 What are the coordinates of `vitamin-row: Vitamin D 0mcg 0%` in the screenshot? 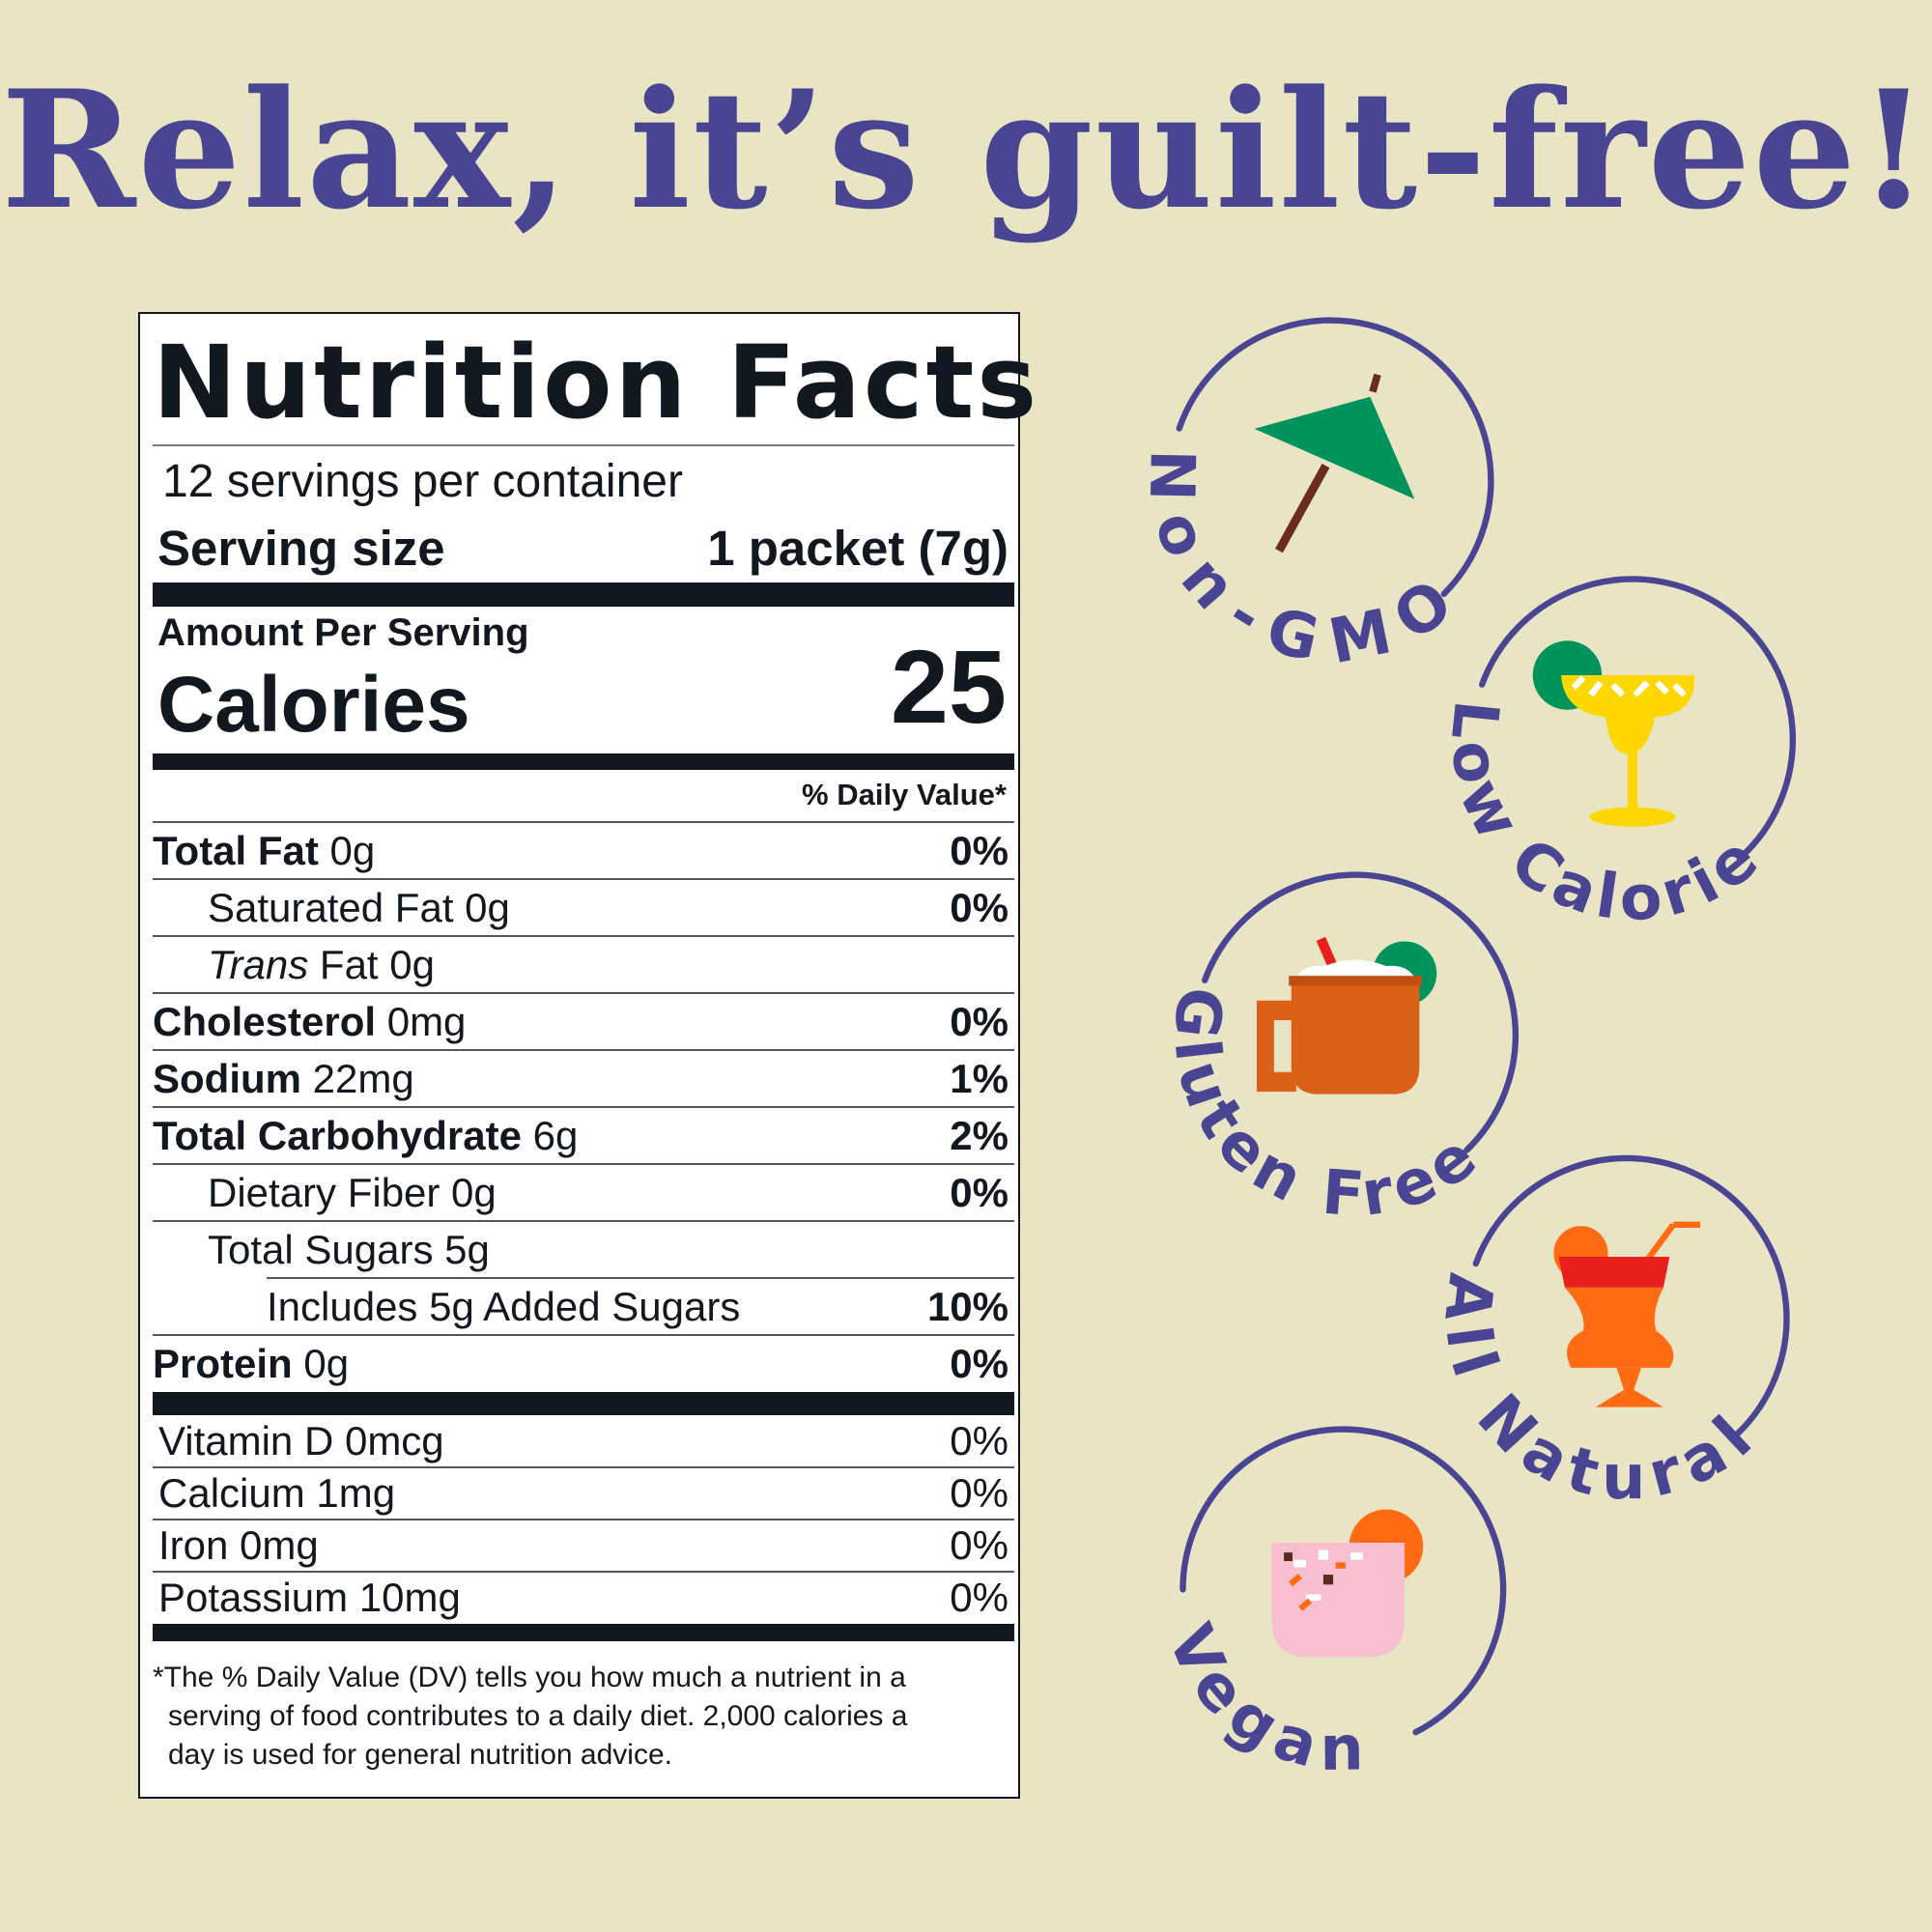 It's located at (583, 1441).